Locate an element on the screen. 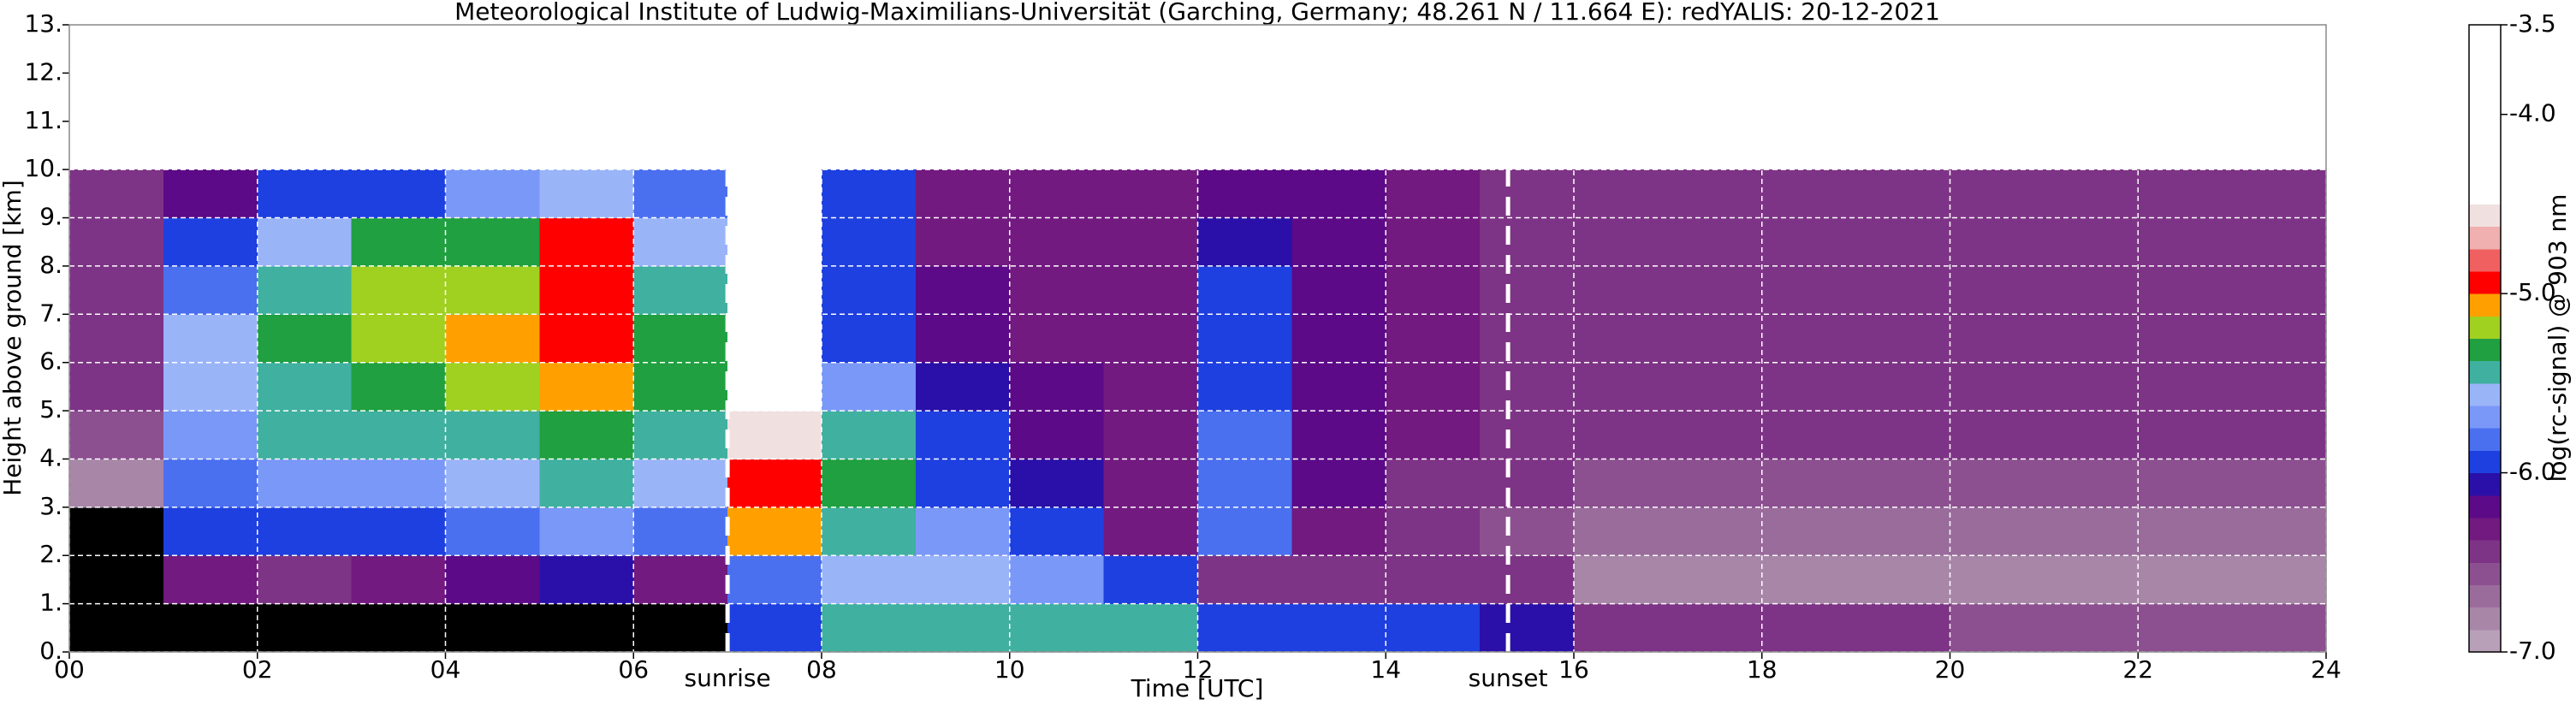 The height and width of the screenshot is (705, 2576). colorbar-tick-label: -7.0 is located at coordinates (2532, 651).